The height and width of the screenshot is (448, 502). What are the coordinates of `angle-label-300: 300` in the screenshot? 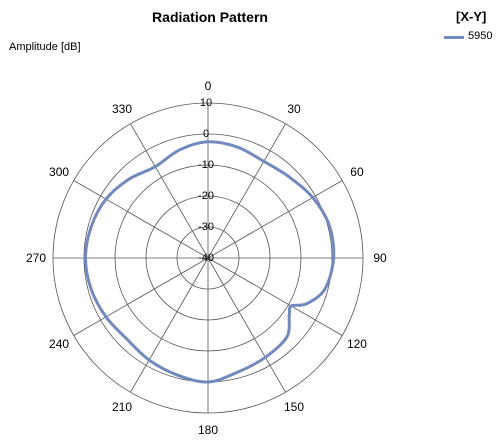 It's located at (59, 172).